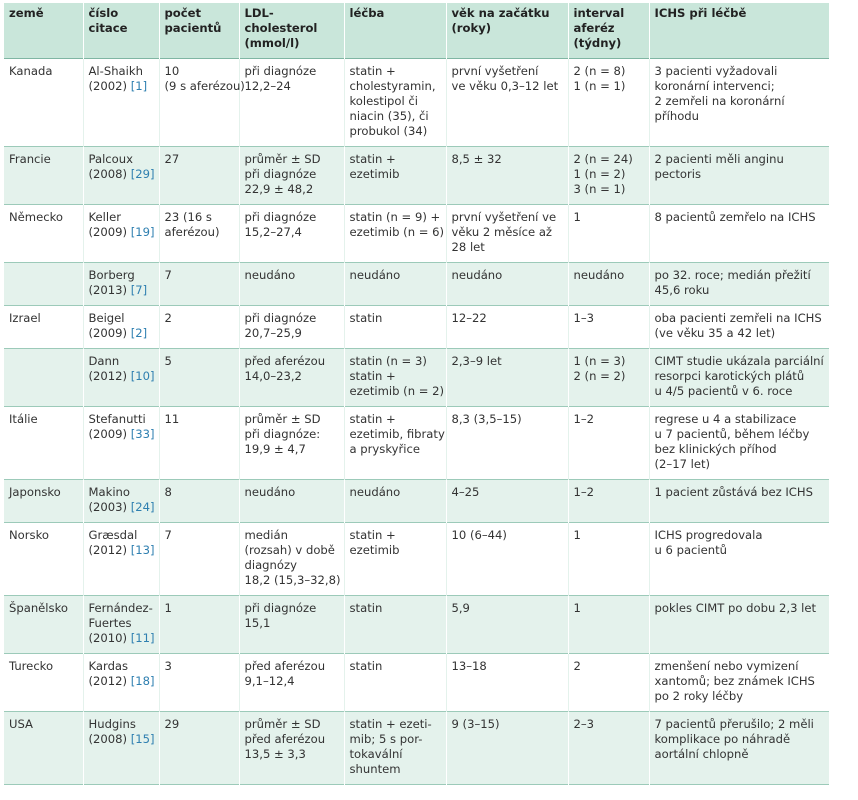 Image resolution: width=858 pixels, height=800 pixels. What do you see at coordinates (723, 391) in the screenshot?
I see `cell-ichs-line: u 4/5 pacientů v 6. roce` at bounding box center [723, 391].